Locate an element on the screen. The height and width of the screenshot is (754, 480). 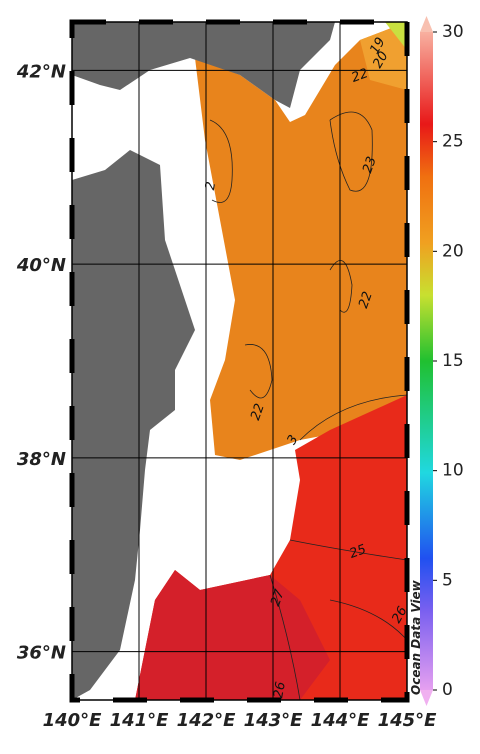
sst-south-dark is located at coordinates (232, 635).